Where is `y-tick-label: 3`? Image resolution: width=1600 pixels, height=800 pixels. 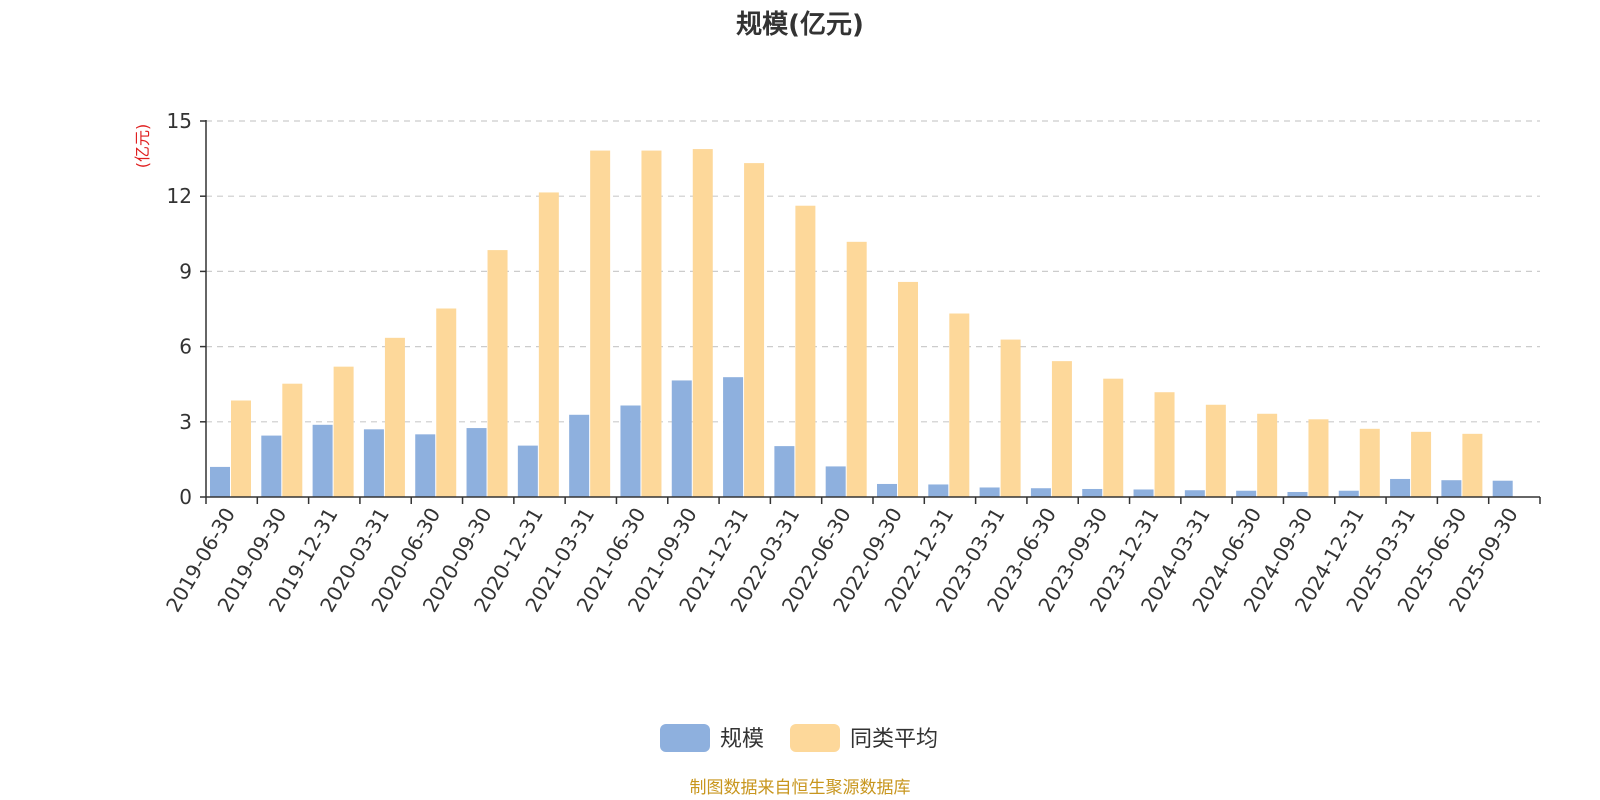 y-tick-label: 3 is located at coordinates (185, 422).